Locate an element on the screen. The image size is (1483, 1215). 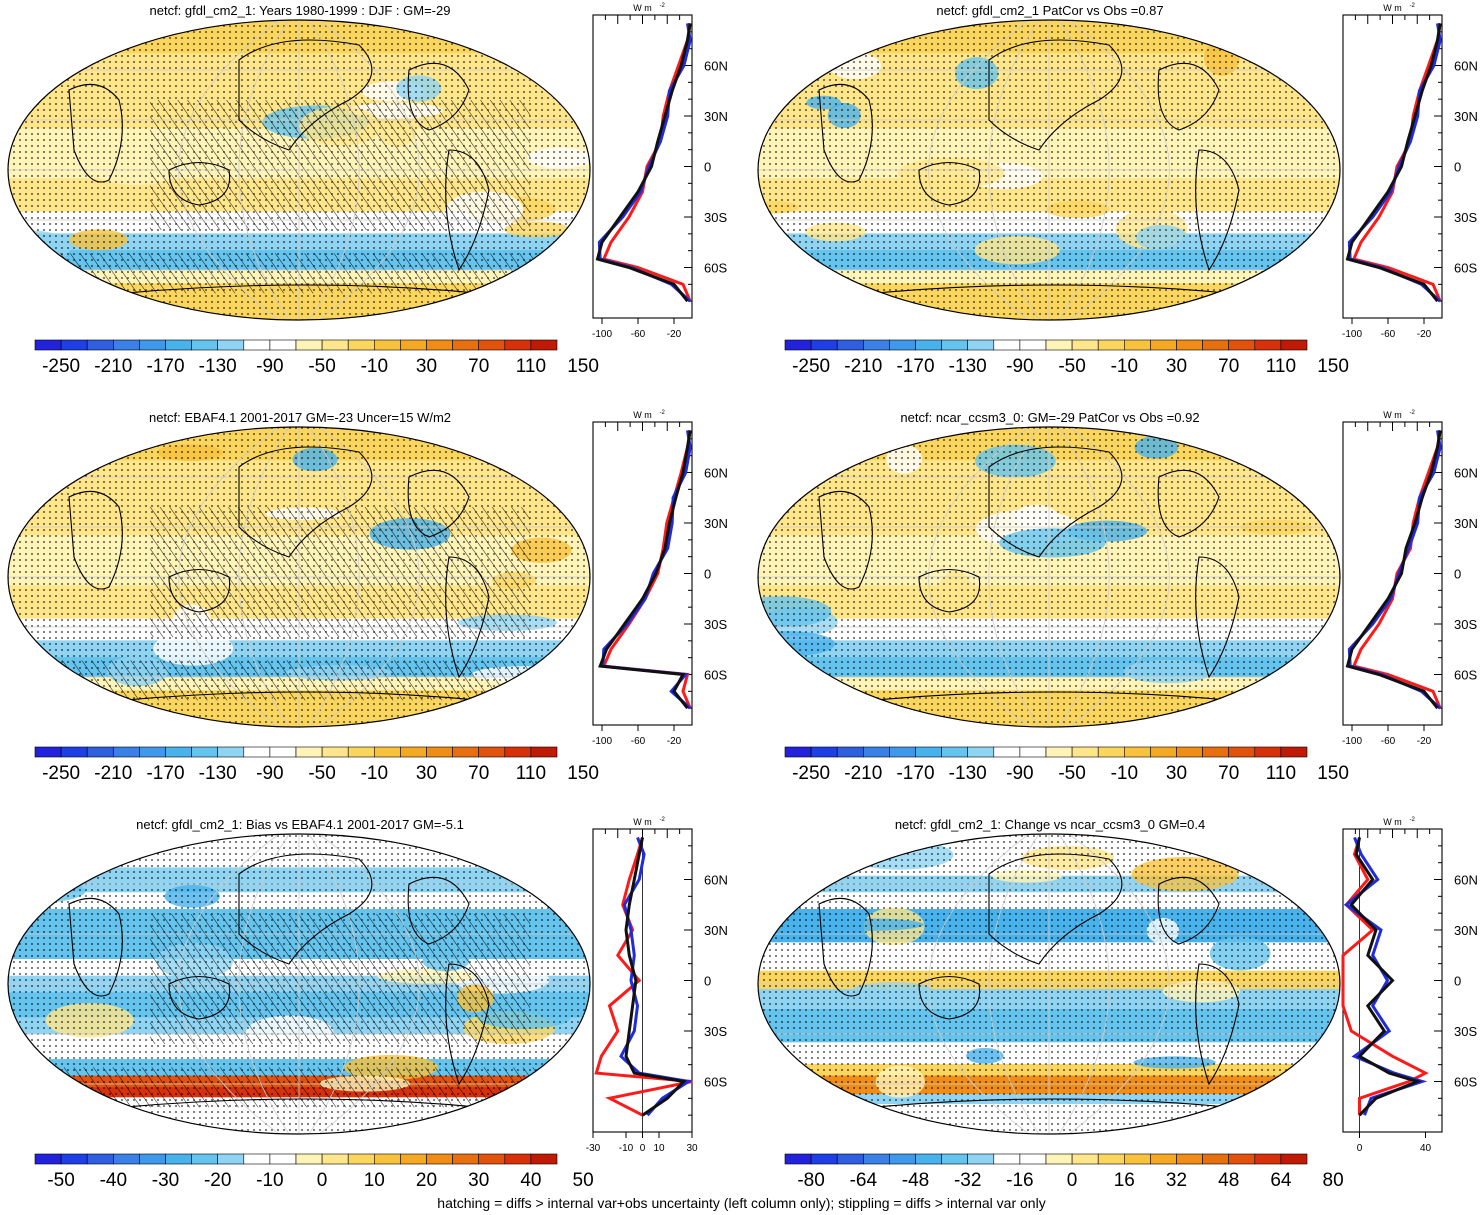
profile-x-tick-label: -20 is located at coordinates (674, 334).